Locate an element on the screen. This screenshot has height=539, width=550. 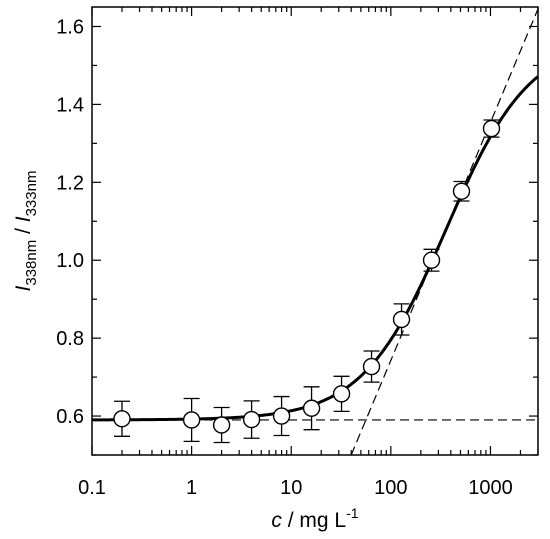
x-axis-unit: / mg L is located at coordinates (314, 520).